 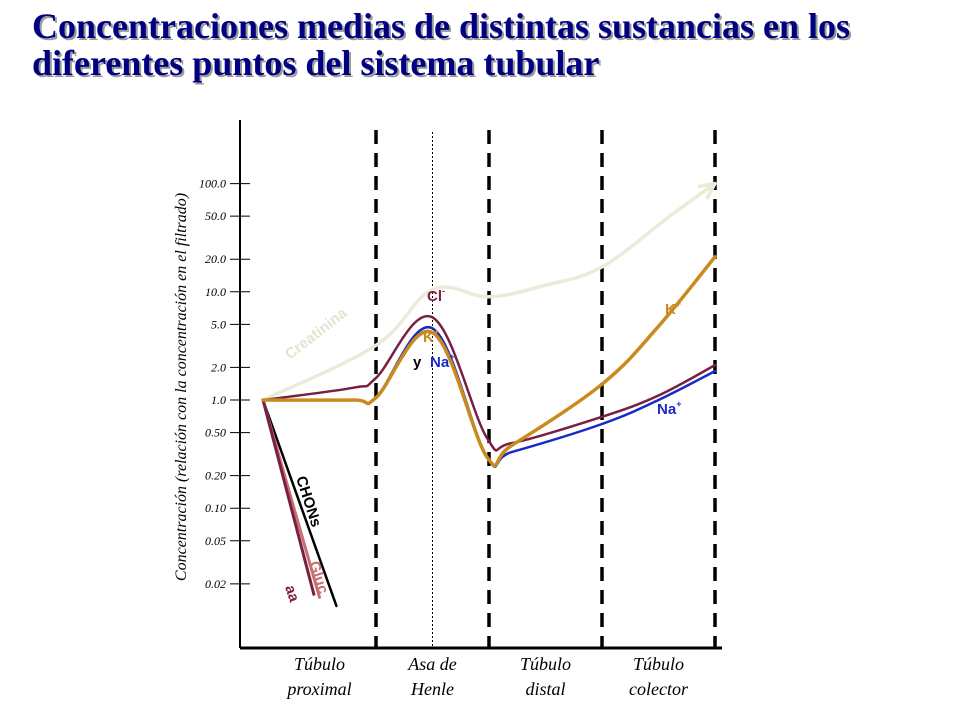 What do you see at coordinates (432, 664) in the screenshot?
I see `segment-label: Asa de` at bounding box center [432, 664].